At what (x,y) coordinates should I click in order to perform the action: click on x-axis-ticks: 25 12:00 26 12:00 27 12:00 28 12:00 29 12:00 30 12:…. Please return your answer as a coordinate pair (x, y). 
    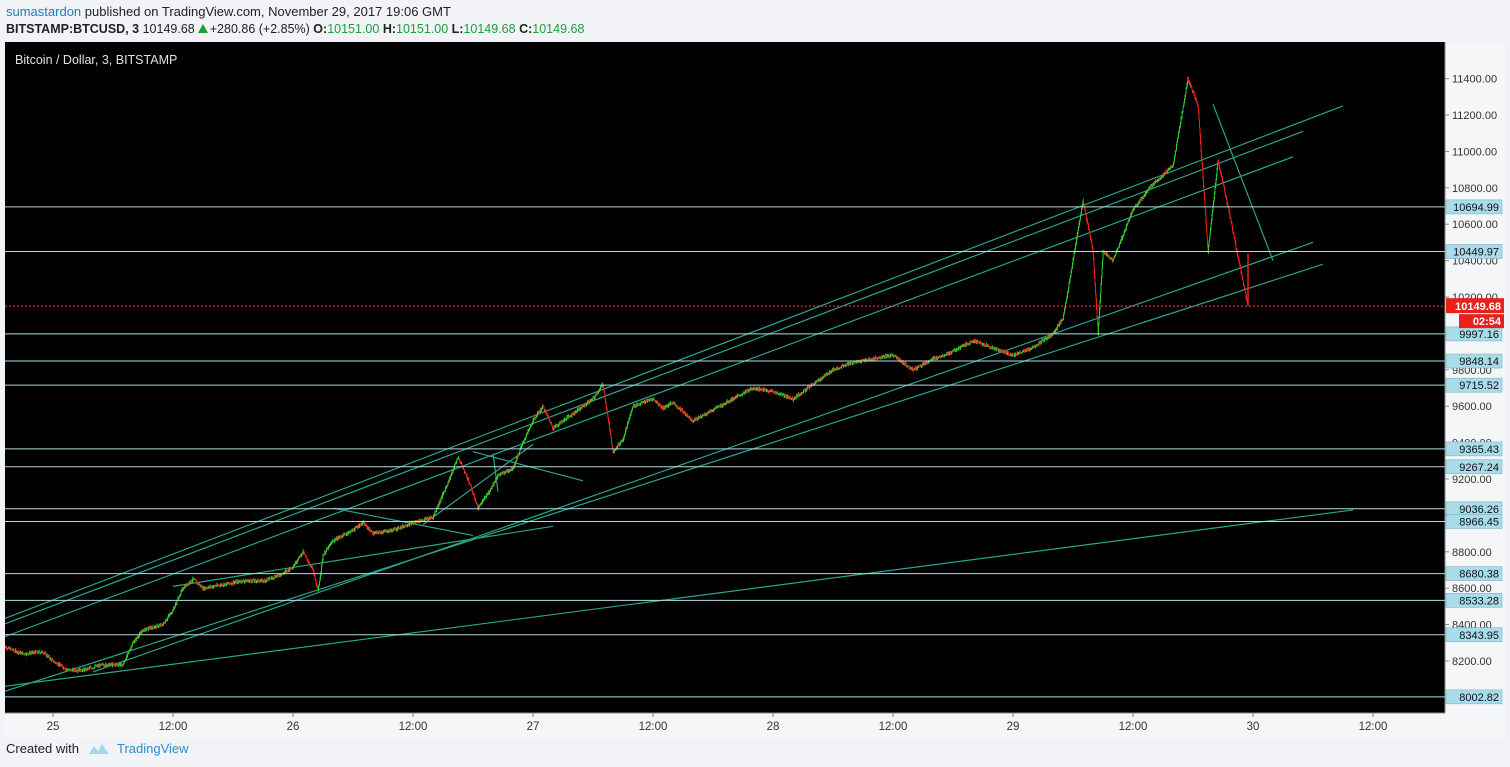
    Looking at the image, I should click on (717, 723).